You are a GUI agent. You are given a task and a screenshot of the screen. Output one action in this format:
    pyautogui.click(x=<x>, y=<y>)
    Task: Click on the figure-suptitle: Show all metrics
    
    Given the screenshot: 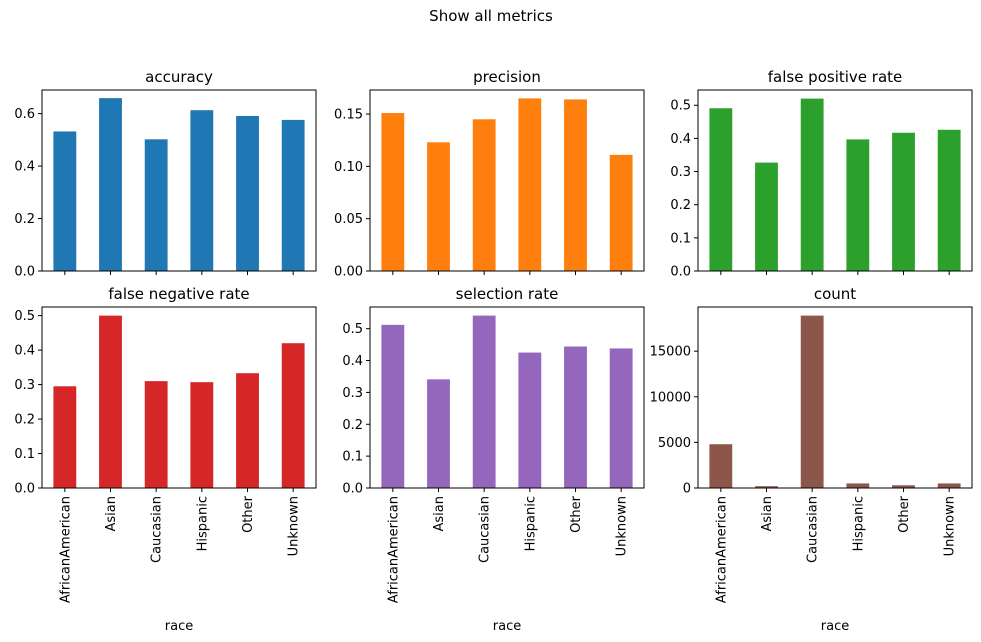 What is the action you would take?
    pyautogui.click(x=491, y=16)
    